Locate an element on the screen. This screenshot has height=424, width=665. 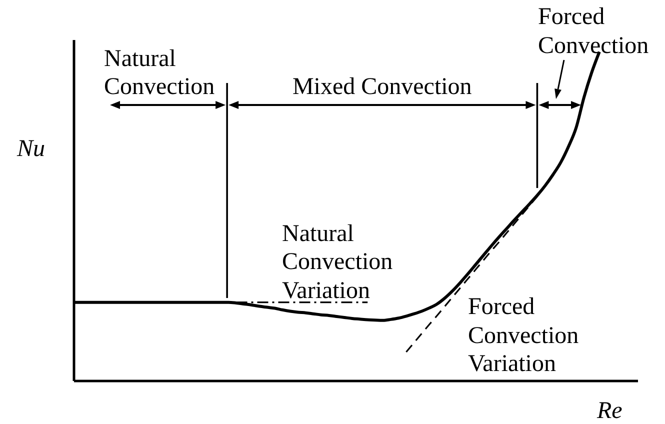
annotation: Forced Convection is located at coordinates (593, 31).